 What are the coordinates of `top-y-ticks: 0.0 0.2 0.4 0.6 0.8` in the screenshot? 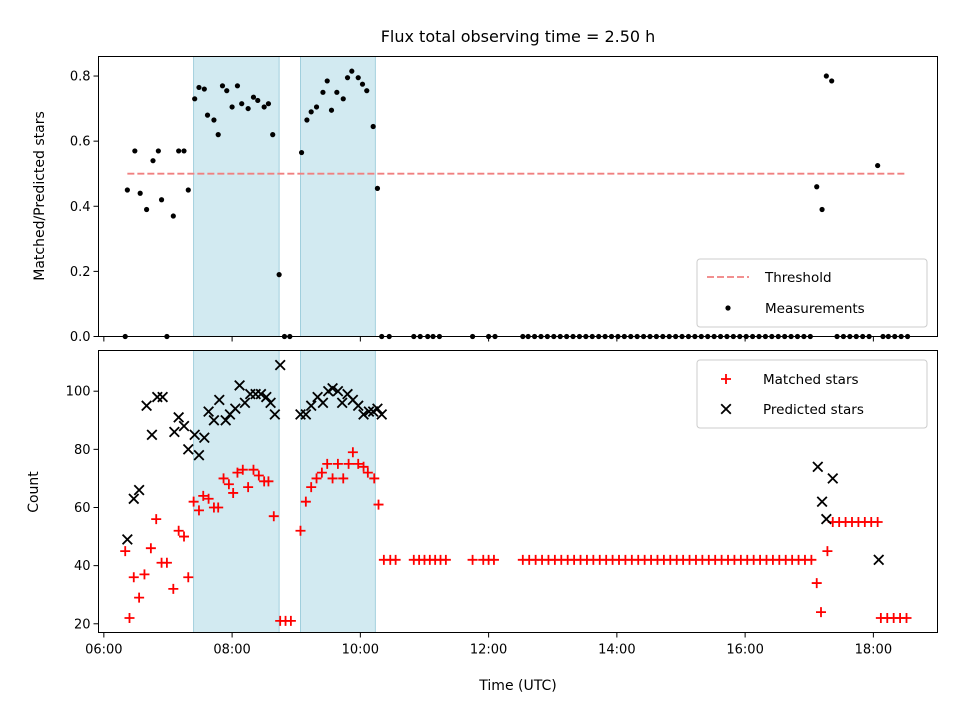 It's located at (84, 207).